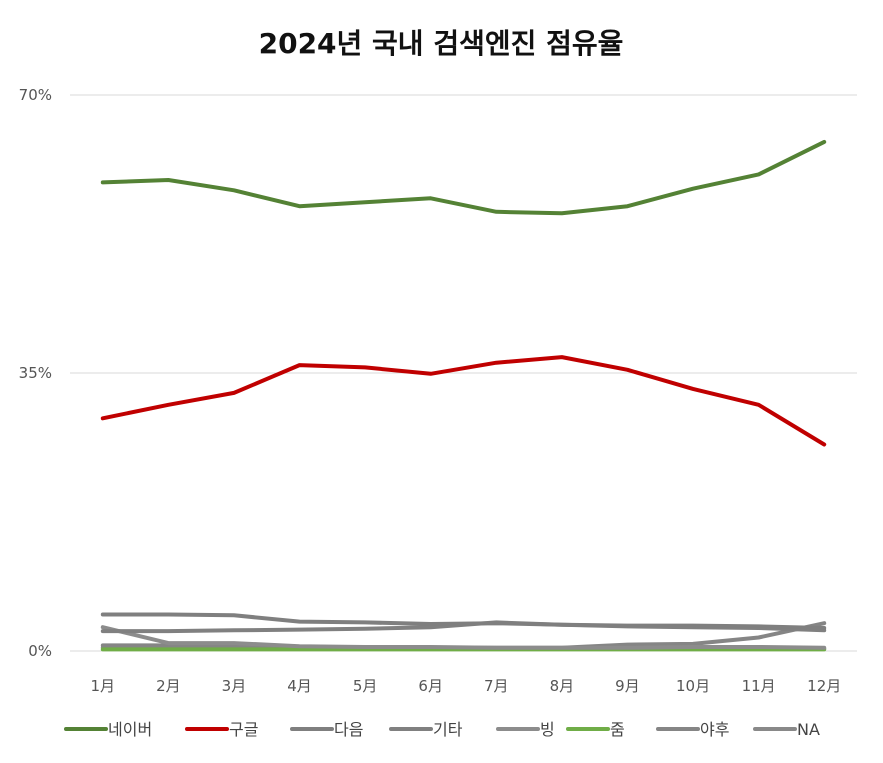 Image resolution: width=883 pixels, height=763 pixels. Describe the element at coordinates (441, 43) in the screenshot. I see `chart-title: 2024년 국내 검색엔진 점유율` at that location.